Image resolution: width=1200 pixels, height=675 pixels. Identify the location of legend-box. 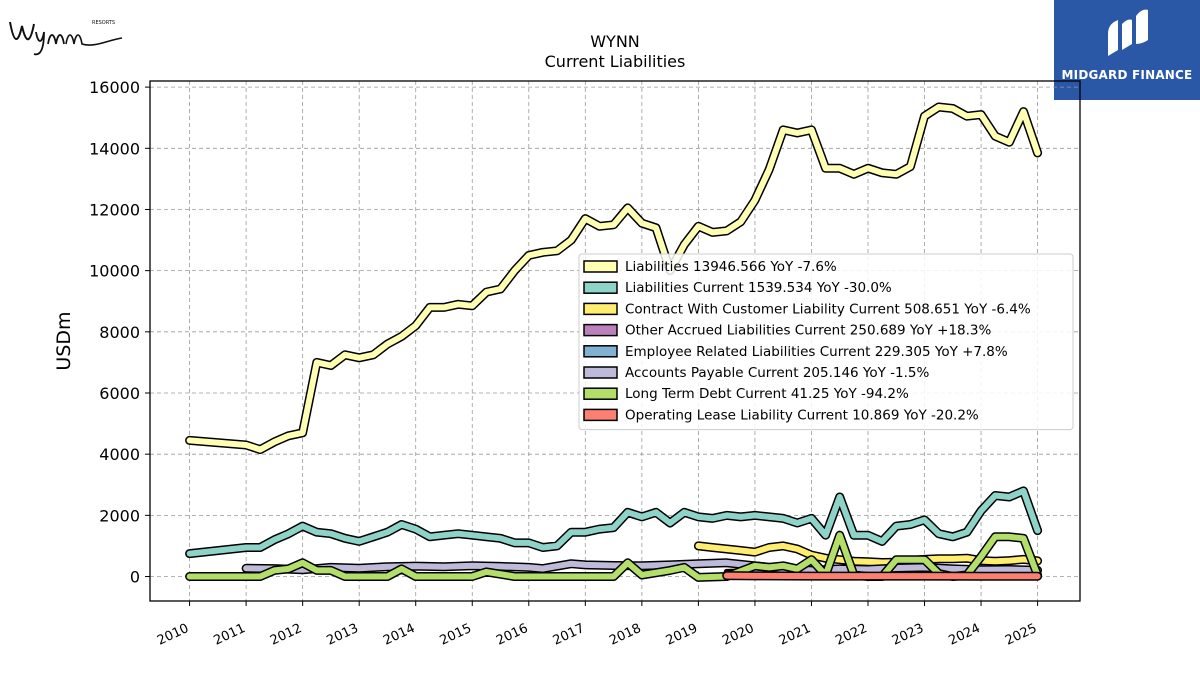
(826, 342).